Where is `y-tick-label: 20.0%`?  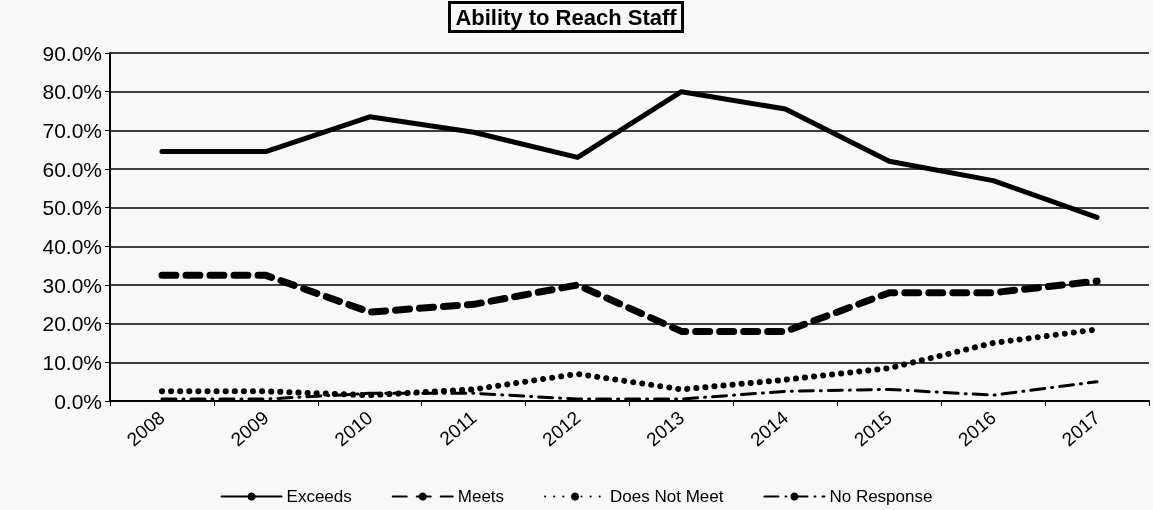 y-tick-label: 20.0% is located at coordinates (72, 324).